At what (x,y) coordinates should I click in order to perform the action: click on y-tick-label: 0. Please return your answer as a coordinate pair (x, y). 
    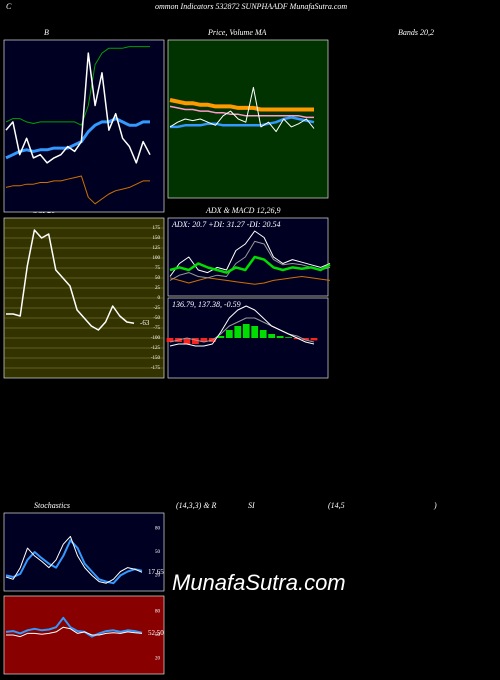
    Looking at the image, I should click on (159, 298).